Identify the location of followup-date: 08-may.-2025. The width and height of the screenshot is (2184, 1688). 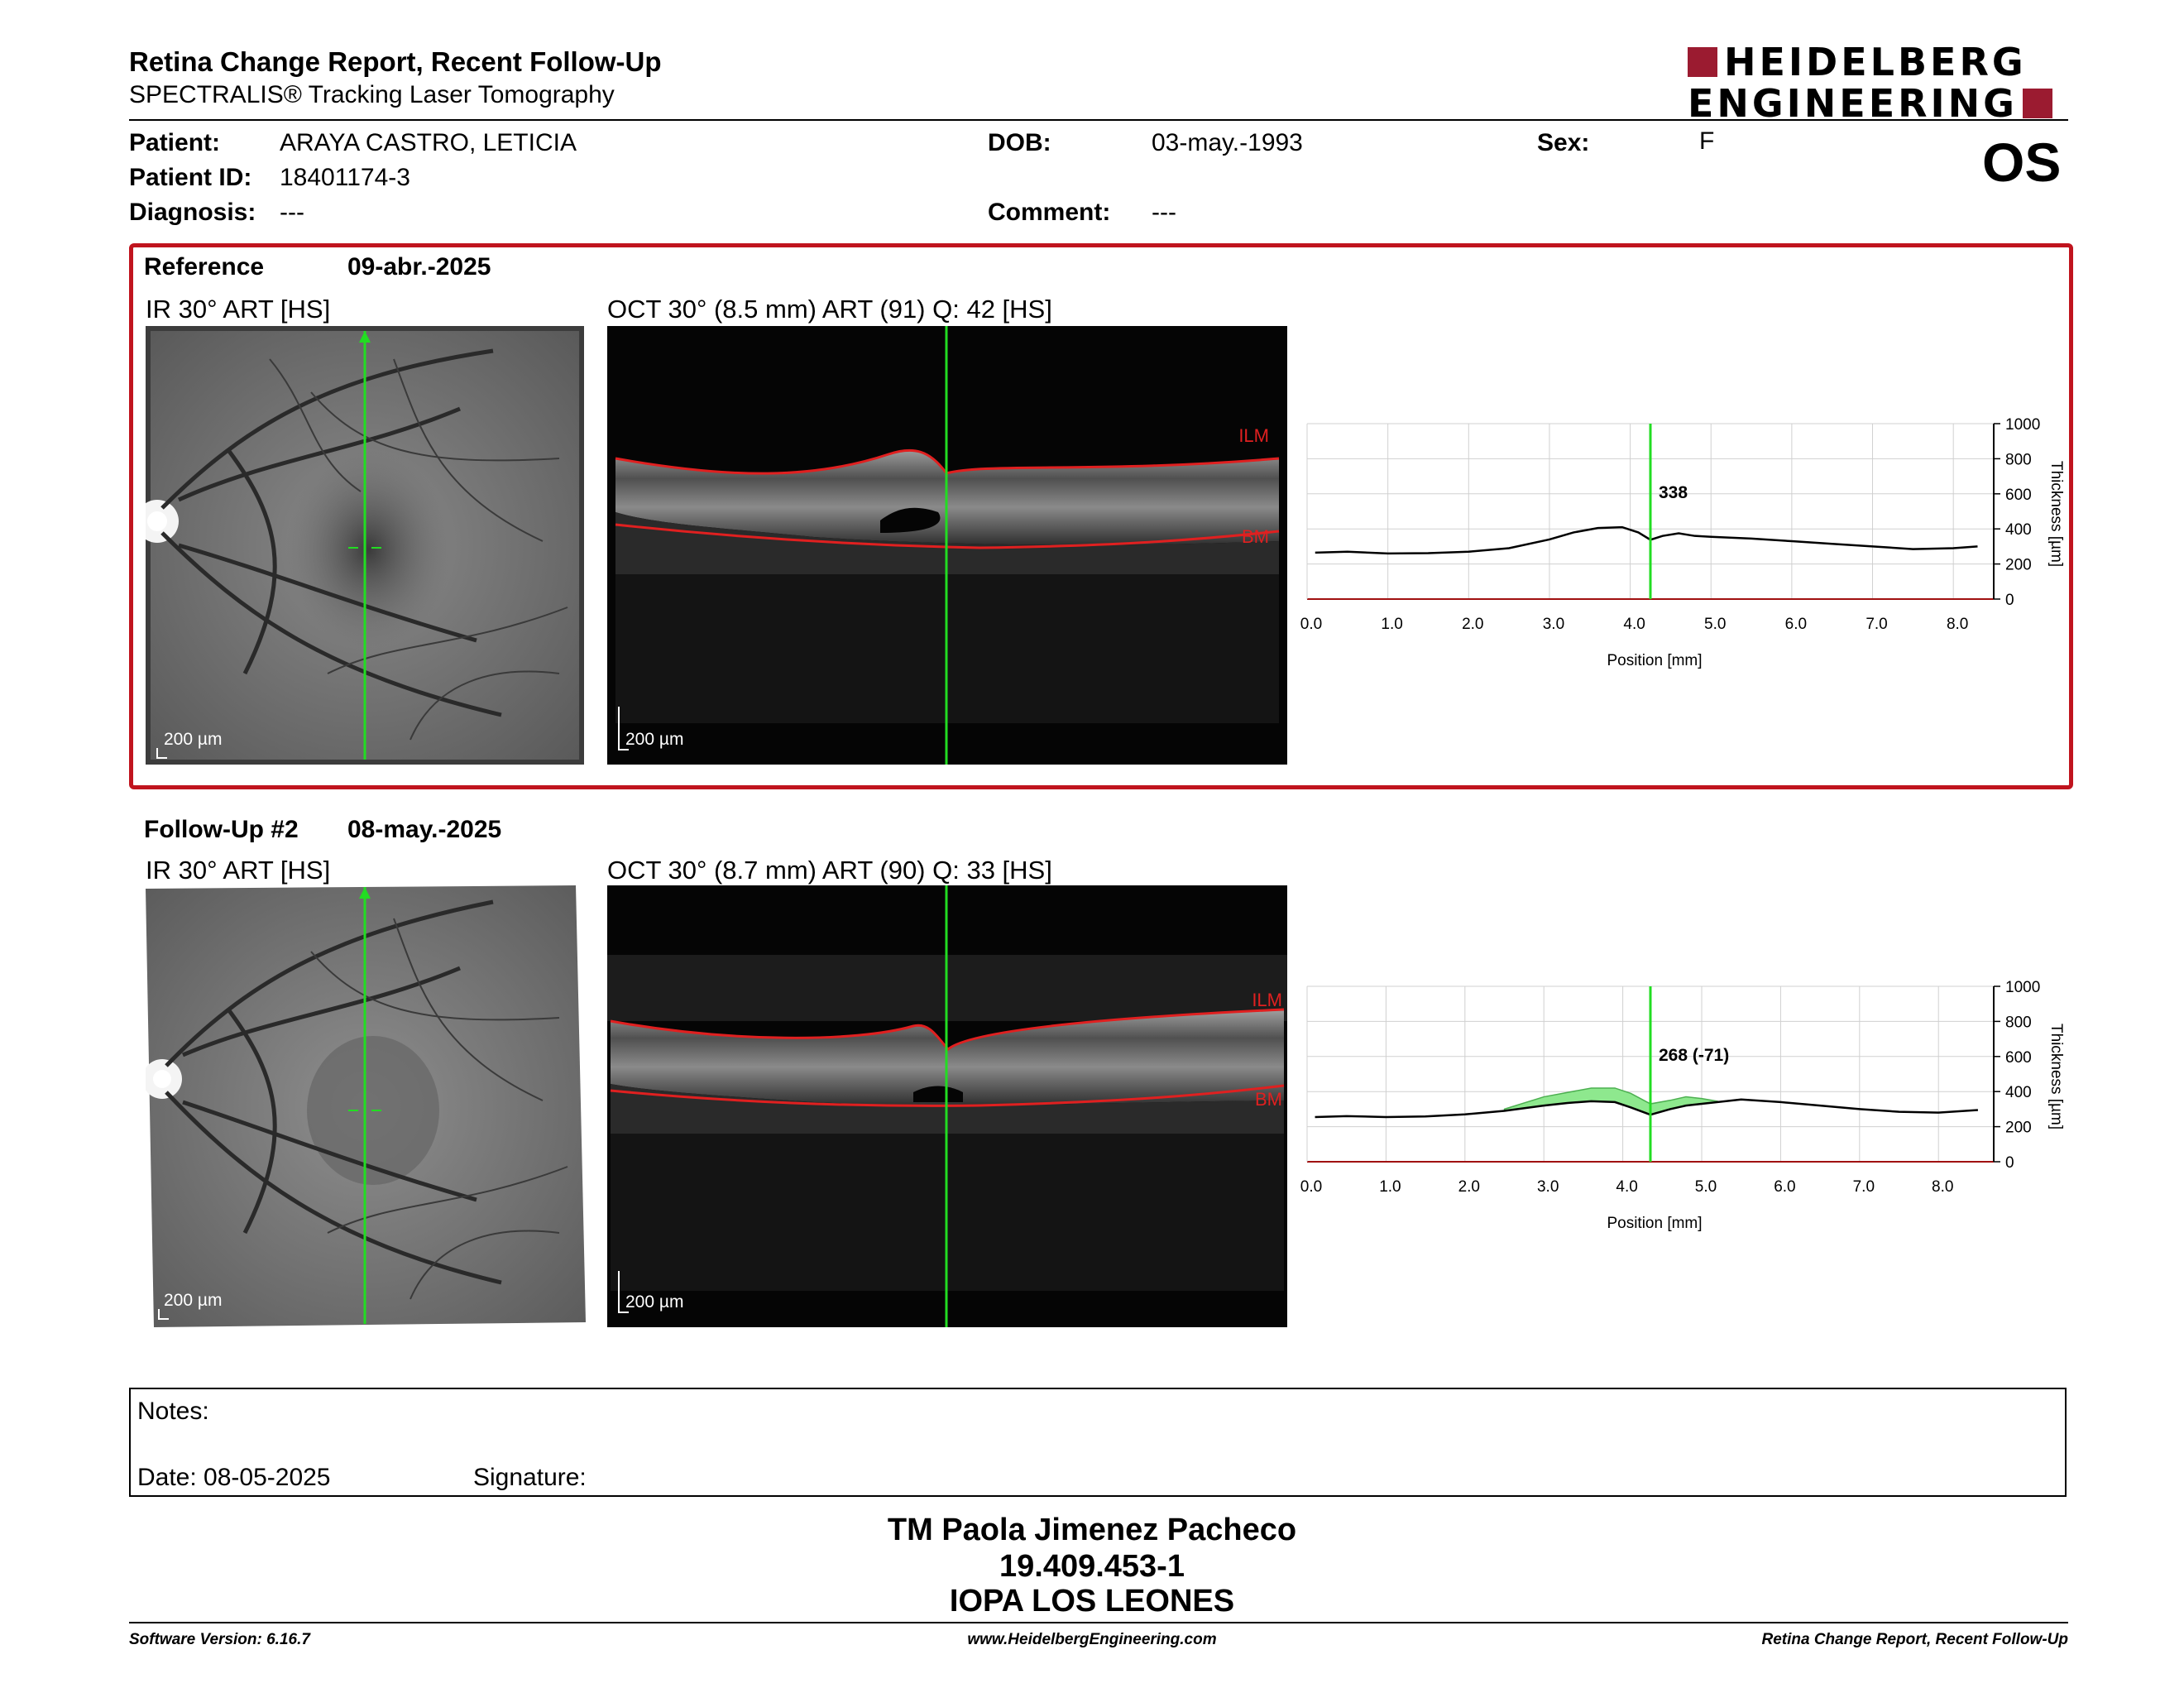
(424, 829).